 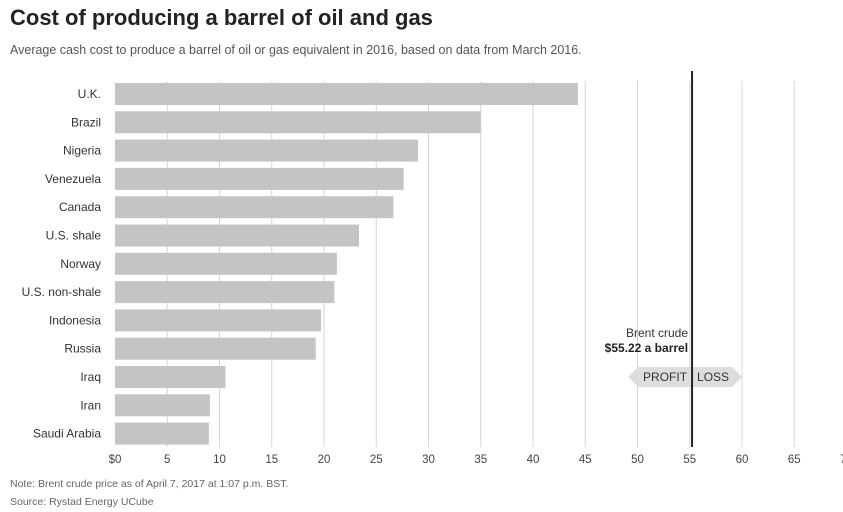 What do you see at coordinates (324, 460) in the screenshot?
I see `x-tick-label: 20` at bounding box center [324, 460].